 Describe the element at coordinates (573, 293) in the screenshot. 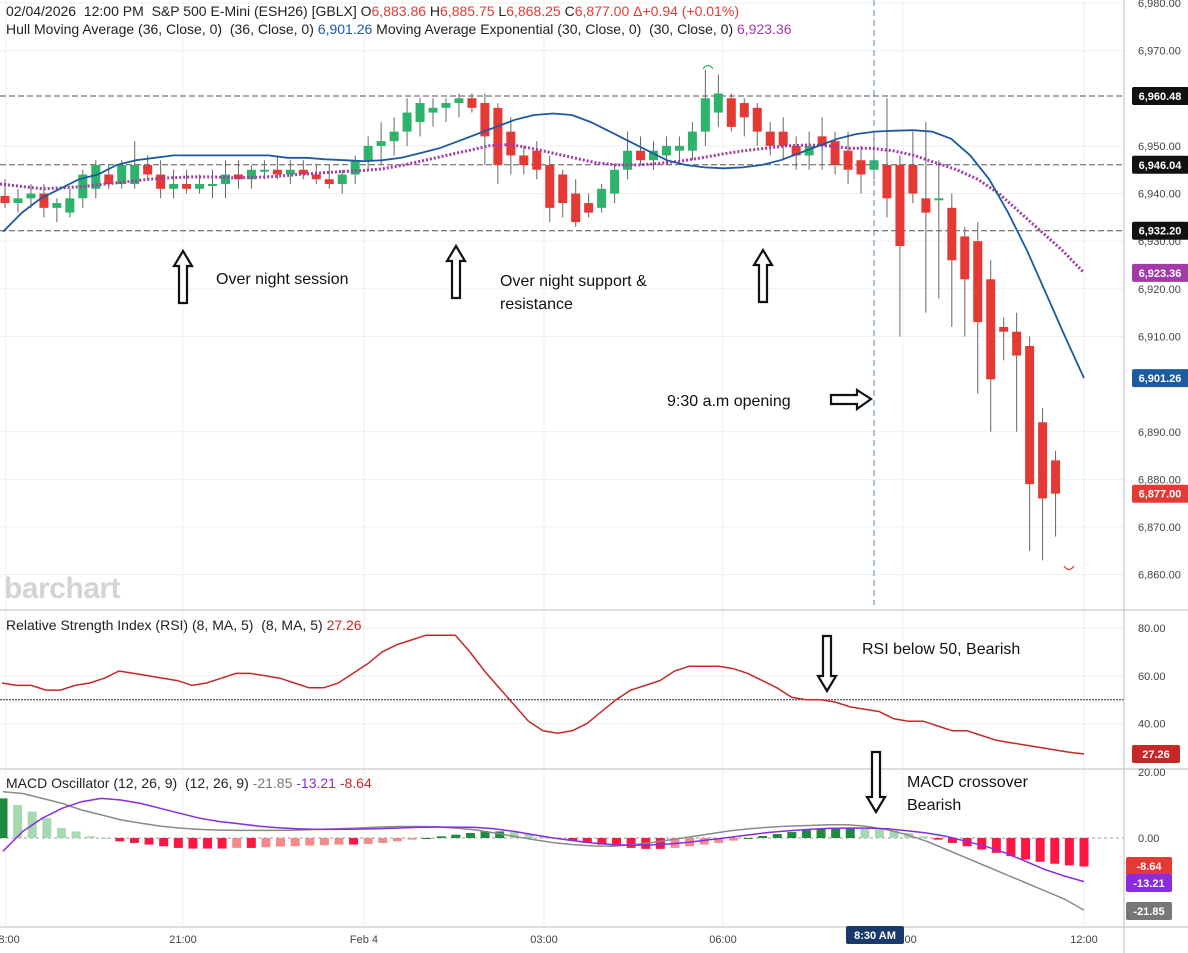

I see `annotation-support-resistance: Over night support & resistance` at that location.